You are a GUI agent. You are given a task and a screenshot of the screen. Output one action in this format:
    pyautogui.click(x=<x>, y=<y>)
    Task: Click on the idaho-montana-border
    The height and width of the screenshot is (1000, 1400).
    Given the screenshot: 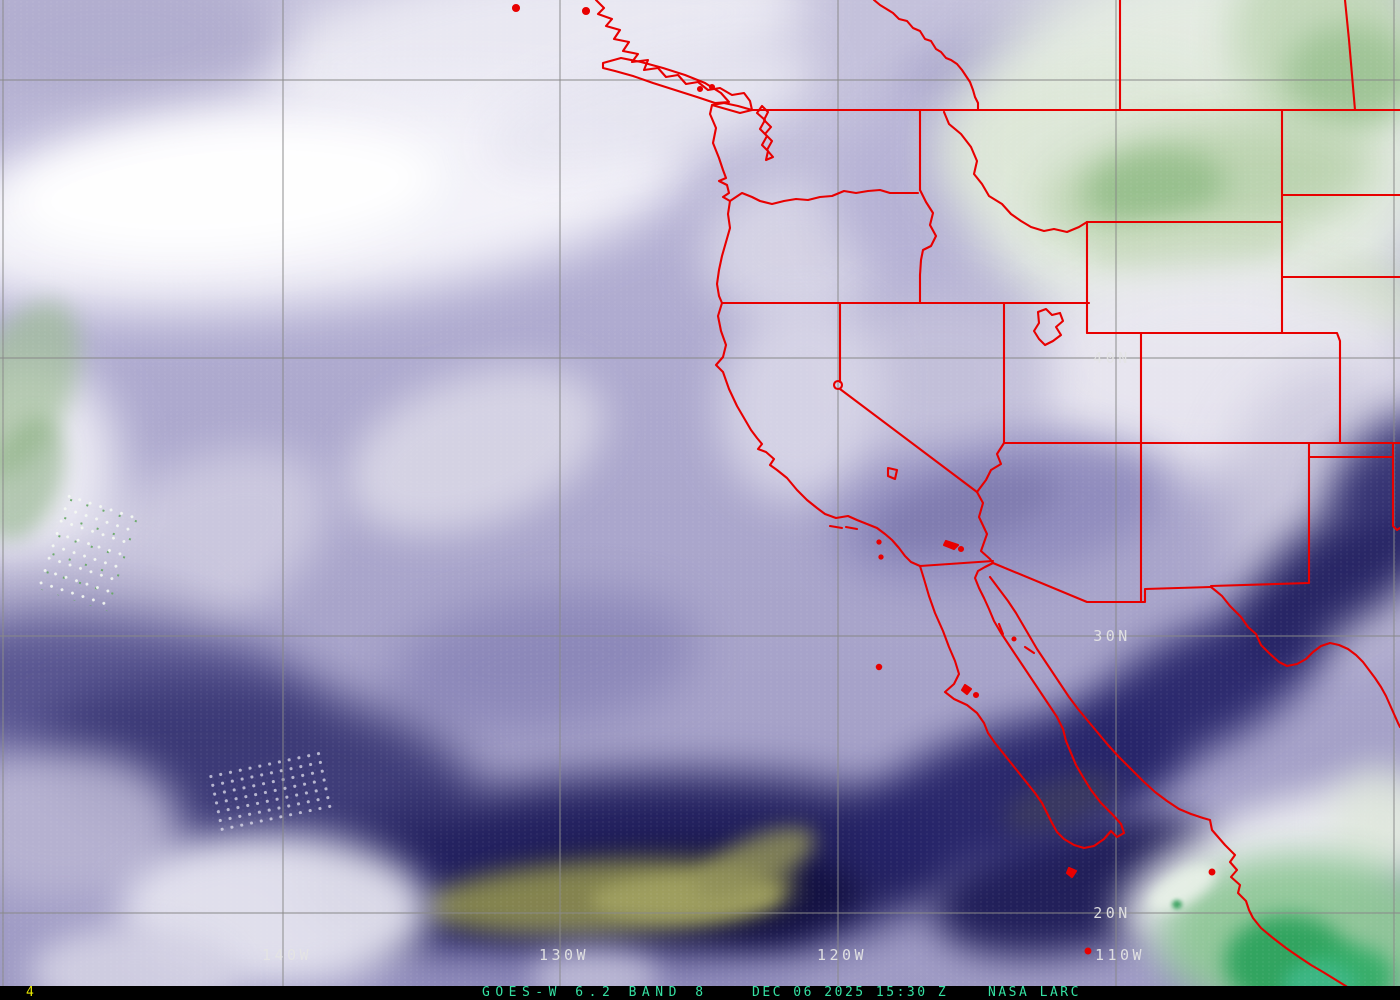 What is the action you would take?
    pyautogui.click(x=1015, y=172)
    